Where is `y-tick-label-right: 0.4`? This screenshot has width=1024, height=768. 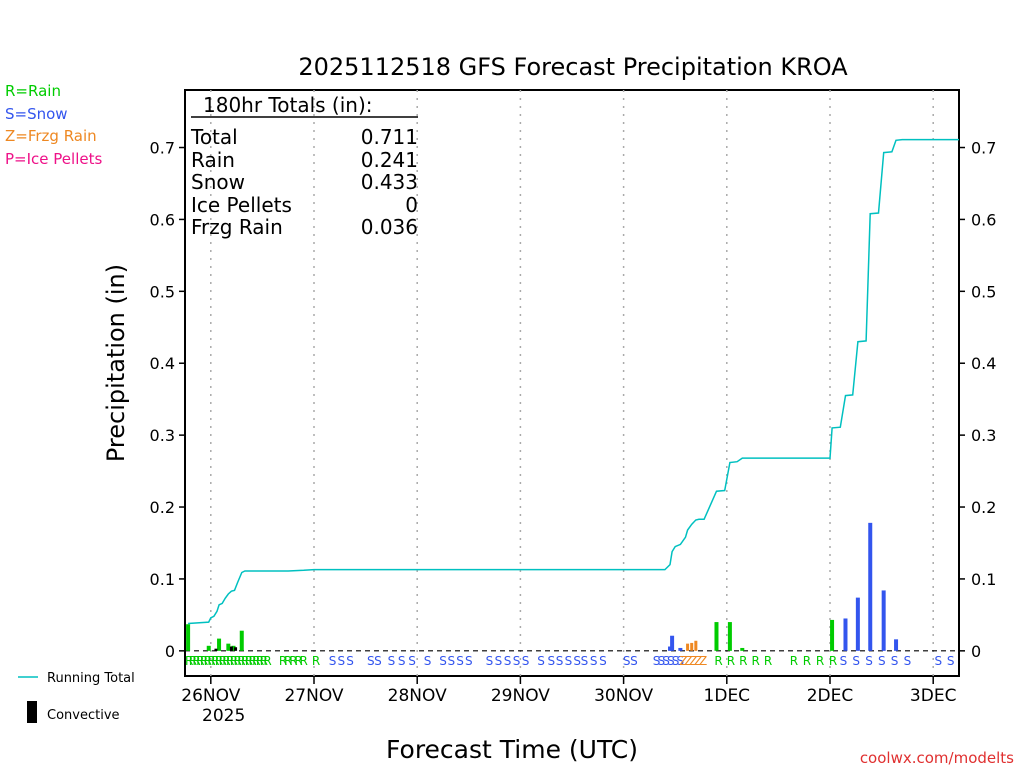
y-tick-label-right: 0.4 is located at coordinates (983, 363).